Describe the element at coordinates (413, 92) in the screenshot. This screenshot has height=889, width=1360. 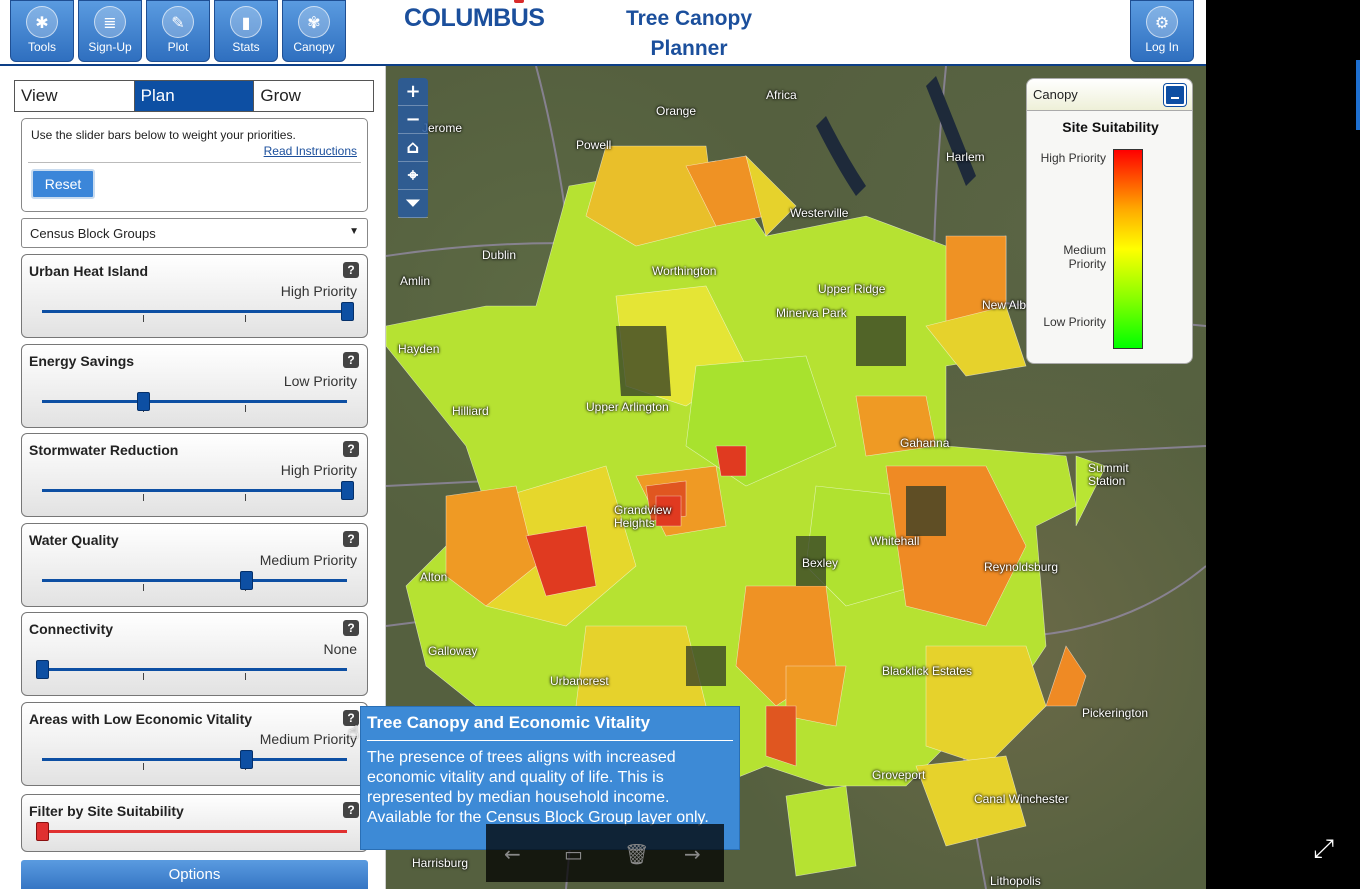
I see `zoom-in-button: +` at that location.